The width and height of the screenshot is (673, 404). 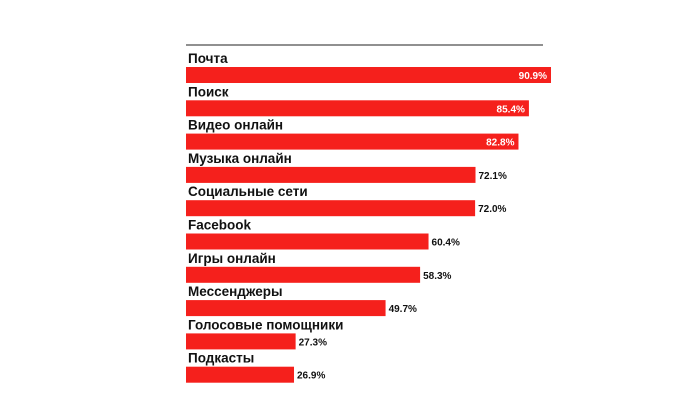 What do you see at coordinates (437, 276) in the screenshot?
I see `value-label: 58.3%` at bounding box center [437, 276].